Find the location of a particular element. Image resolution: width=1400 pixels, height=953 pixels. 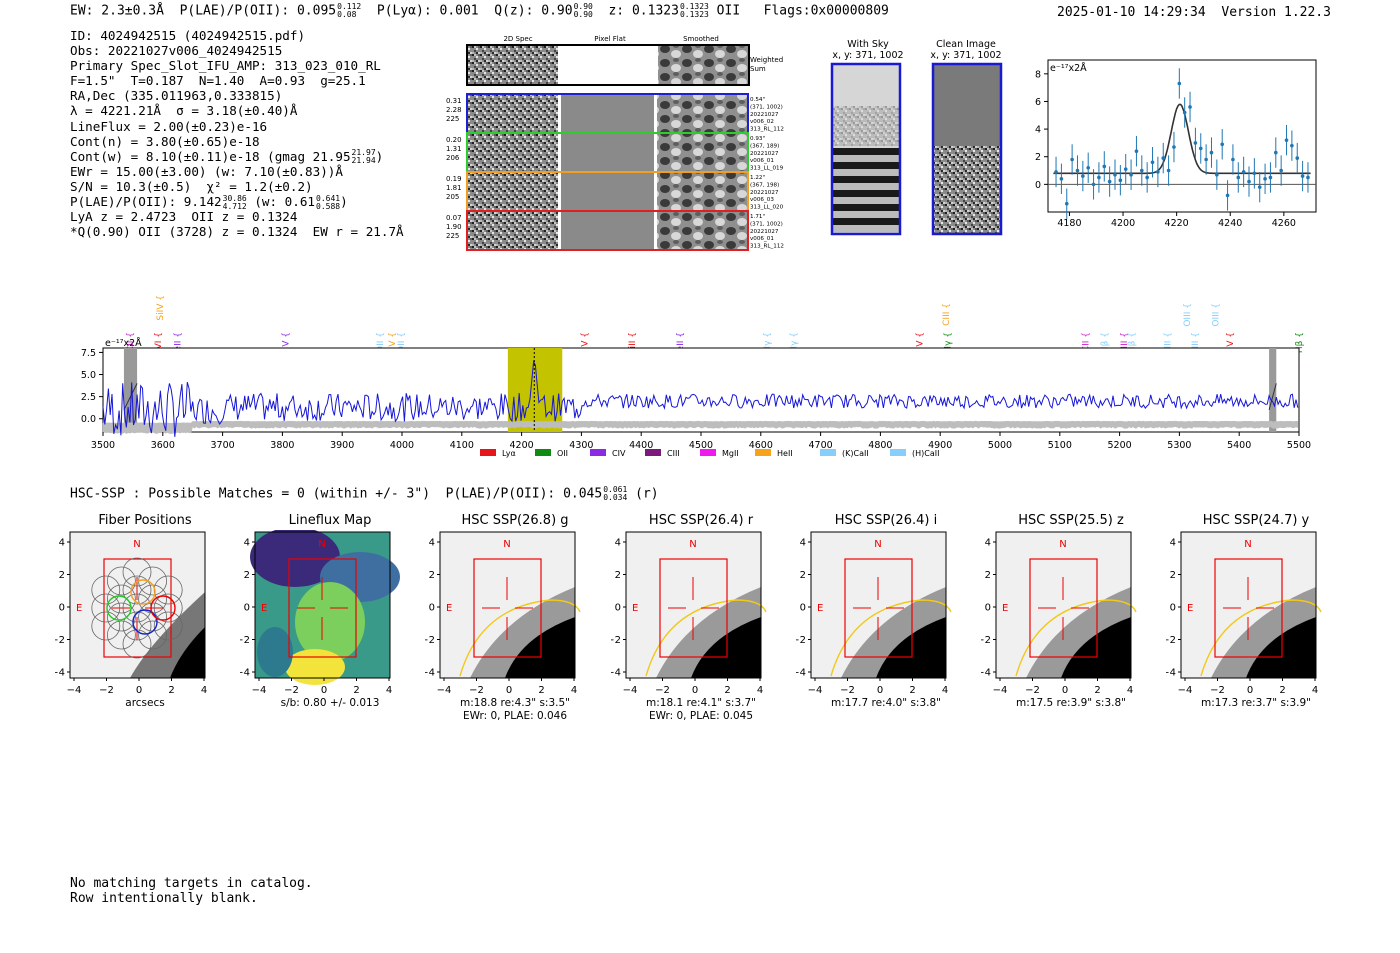

cutout-right-info: 313_LL_019 is located at coordinates (767, 169).